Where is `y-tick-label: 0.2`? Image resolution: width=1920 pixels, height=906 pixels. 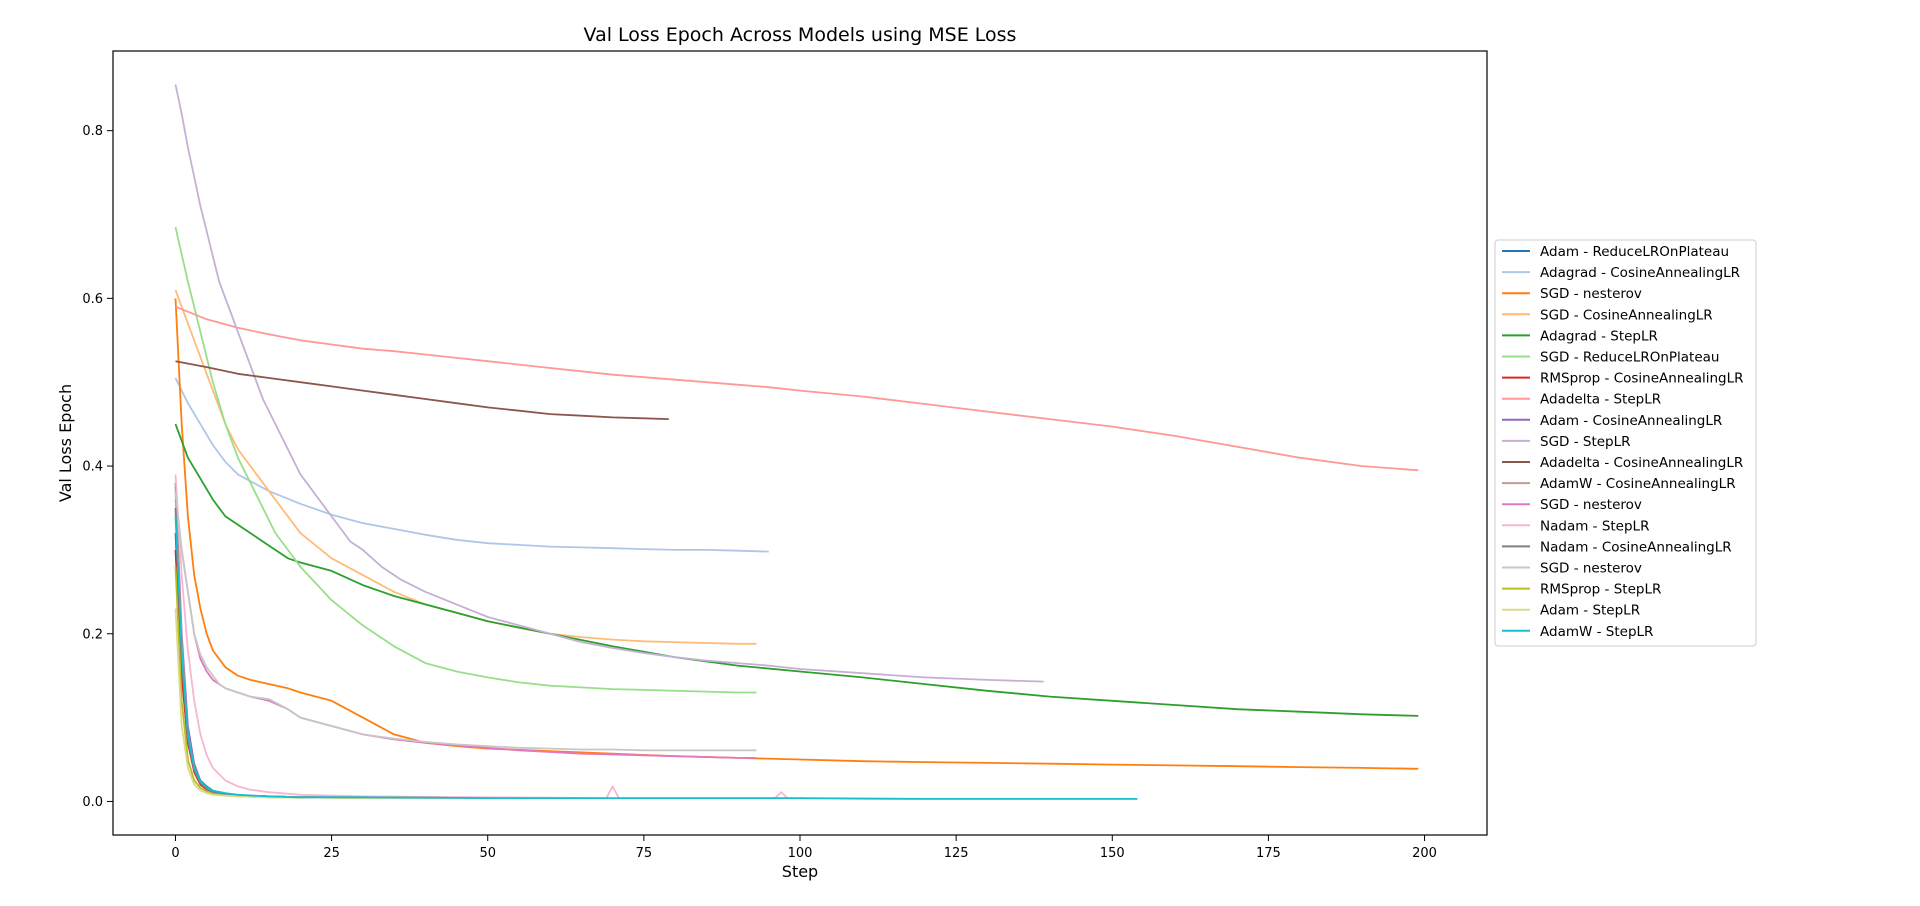 y-tick-label: 0.2 is located at coordinates (92, 634).